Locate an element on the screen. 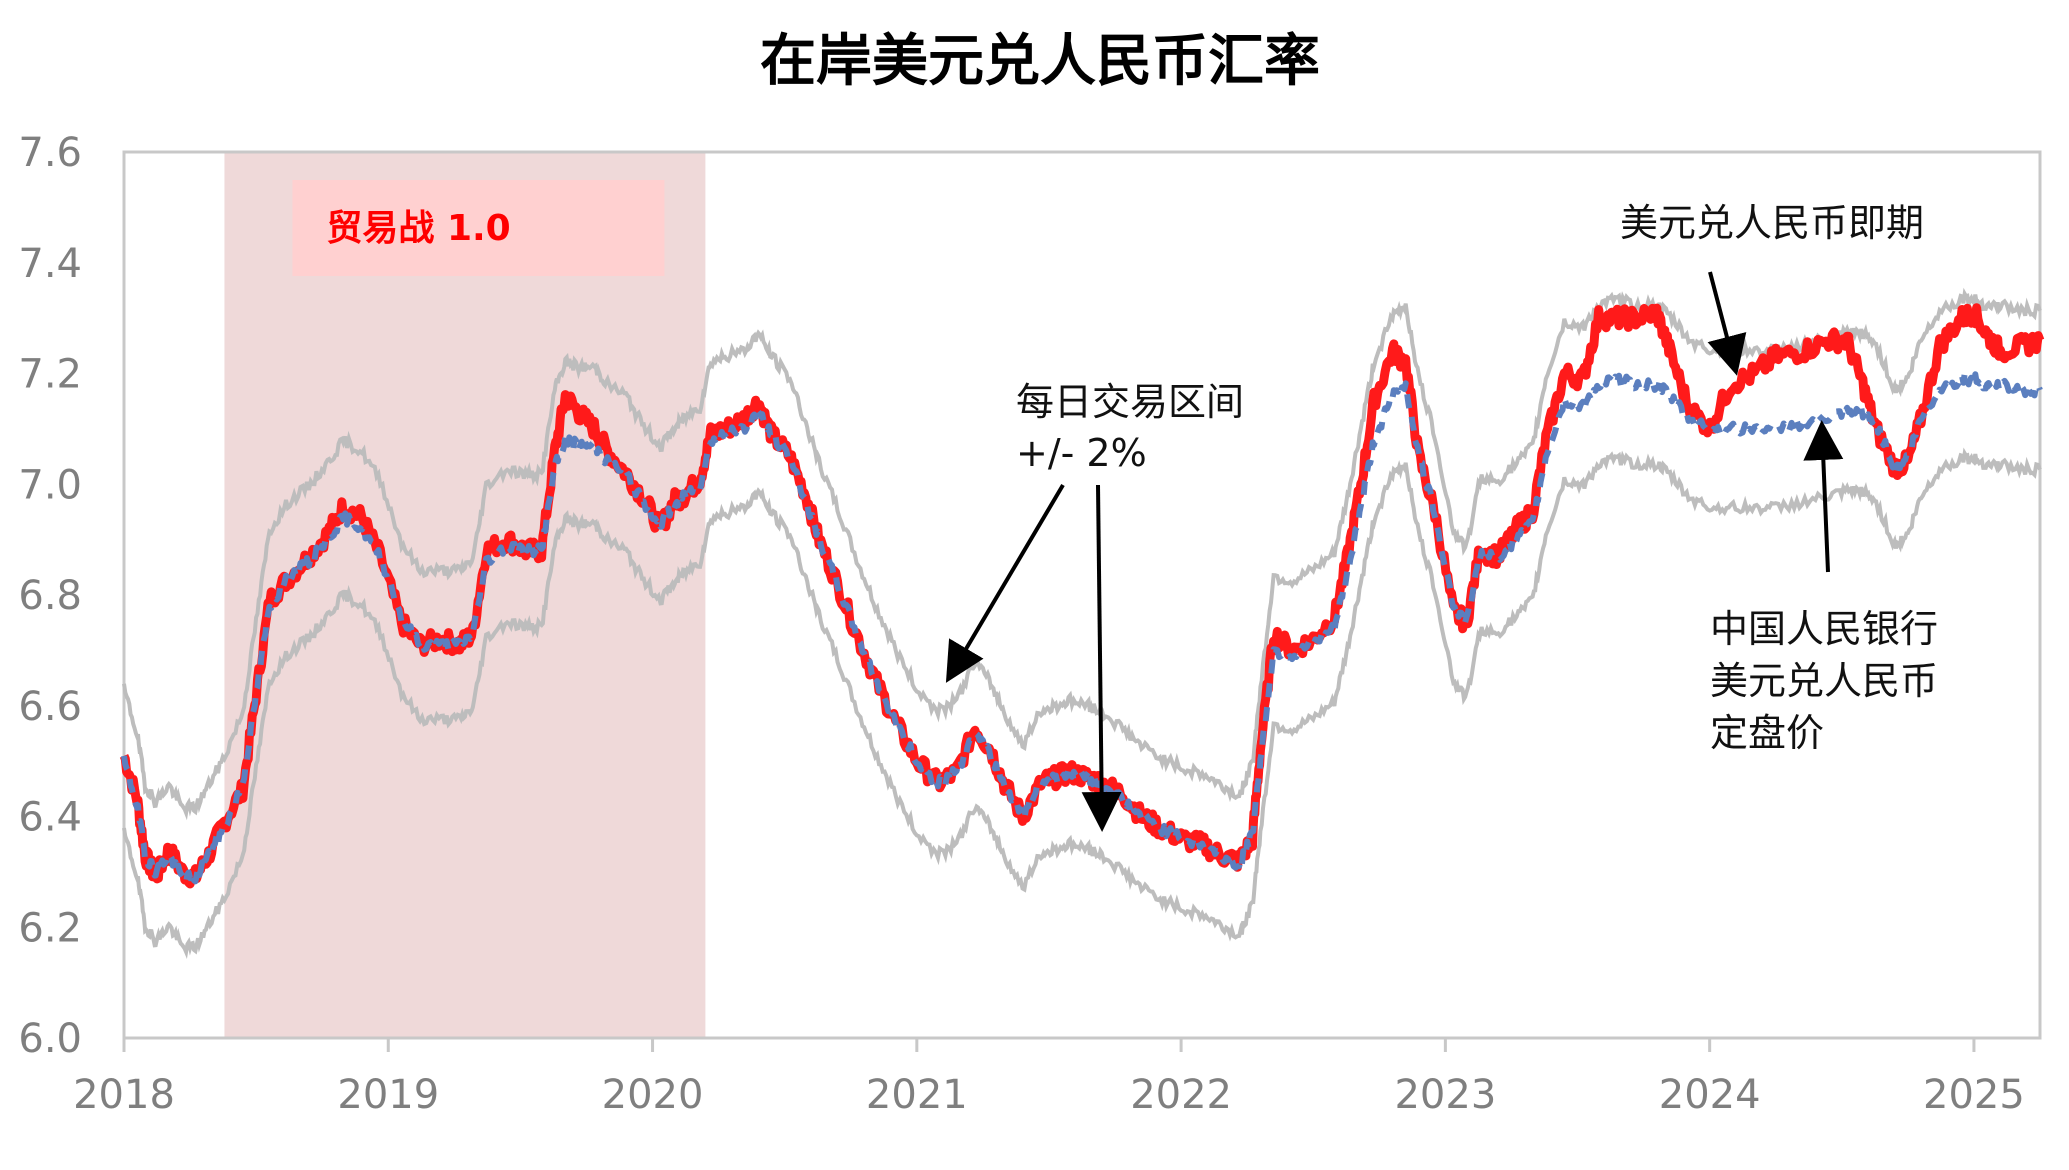 The width and height of the screenshot is (2069, 1170). y-tick-label: 6.6 is located at coordinates (50, 707).